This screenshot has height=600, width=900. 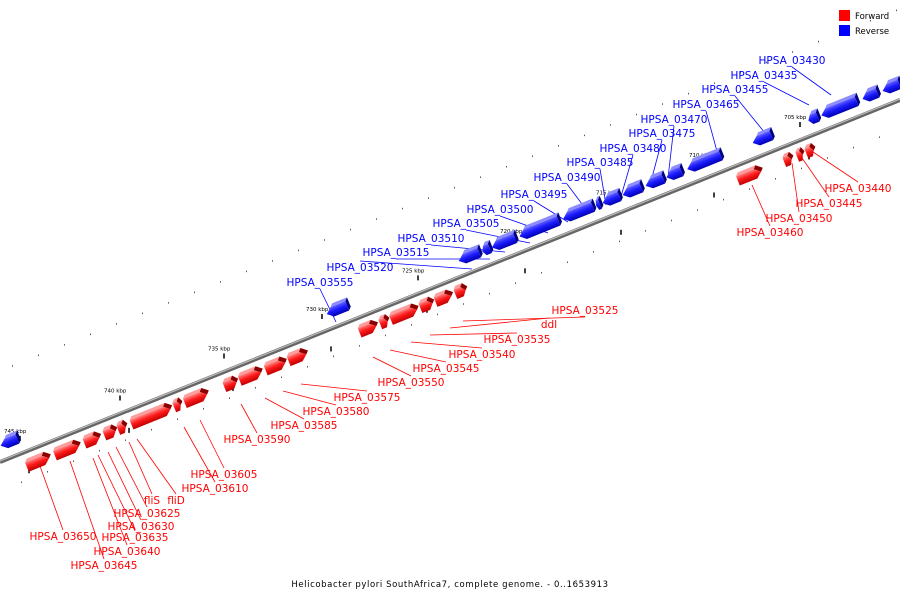 I want to click on gene-label: HPSA_03525, so click(x=585, y=311).